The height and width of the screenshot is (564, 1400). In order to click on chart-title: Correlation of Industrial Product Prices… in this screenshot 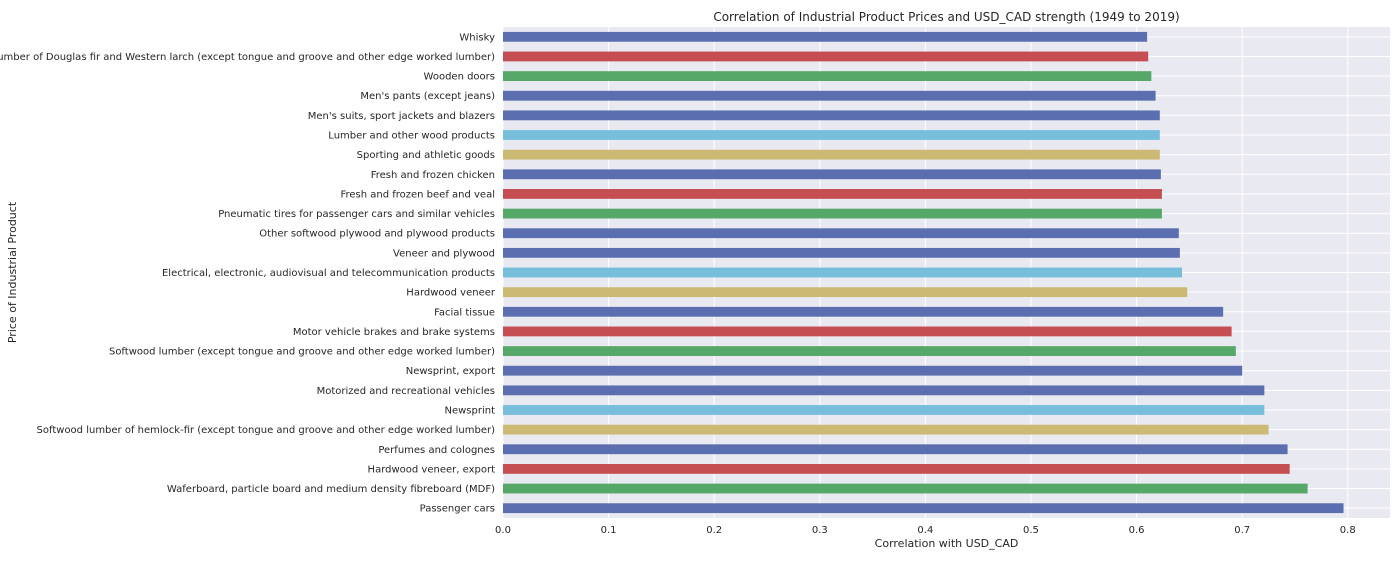, I will do `click(946, 17)`.